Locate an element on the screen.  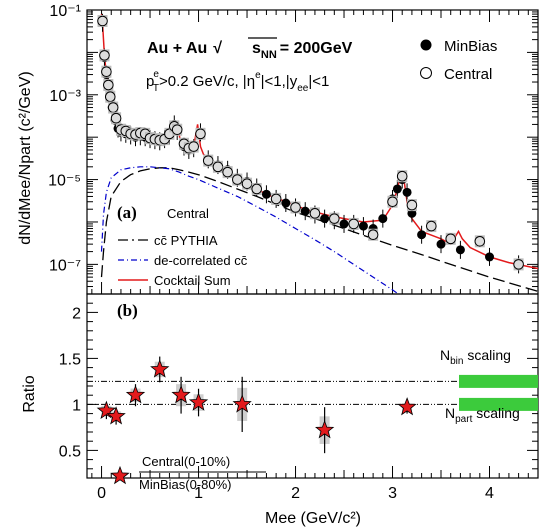
legend-pythia-label: cc̄ PYTHIA is located at coordinates (186, 240).